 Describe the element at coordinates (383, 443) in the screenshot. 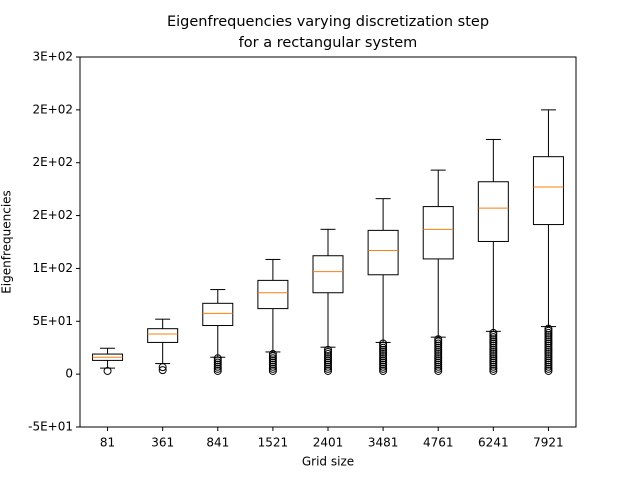

I see `x-tick-label: 3481` at that location.